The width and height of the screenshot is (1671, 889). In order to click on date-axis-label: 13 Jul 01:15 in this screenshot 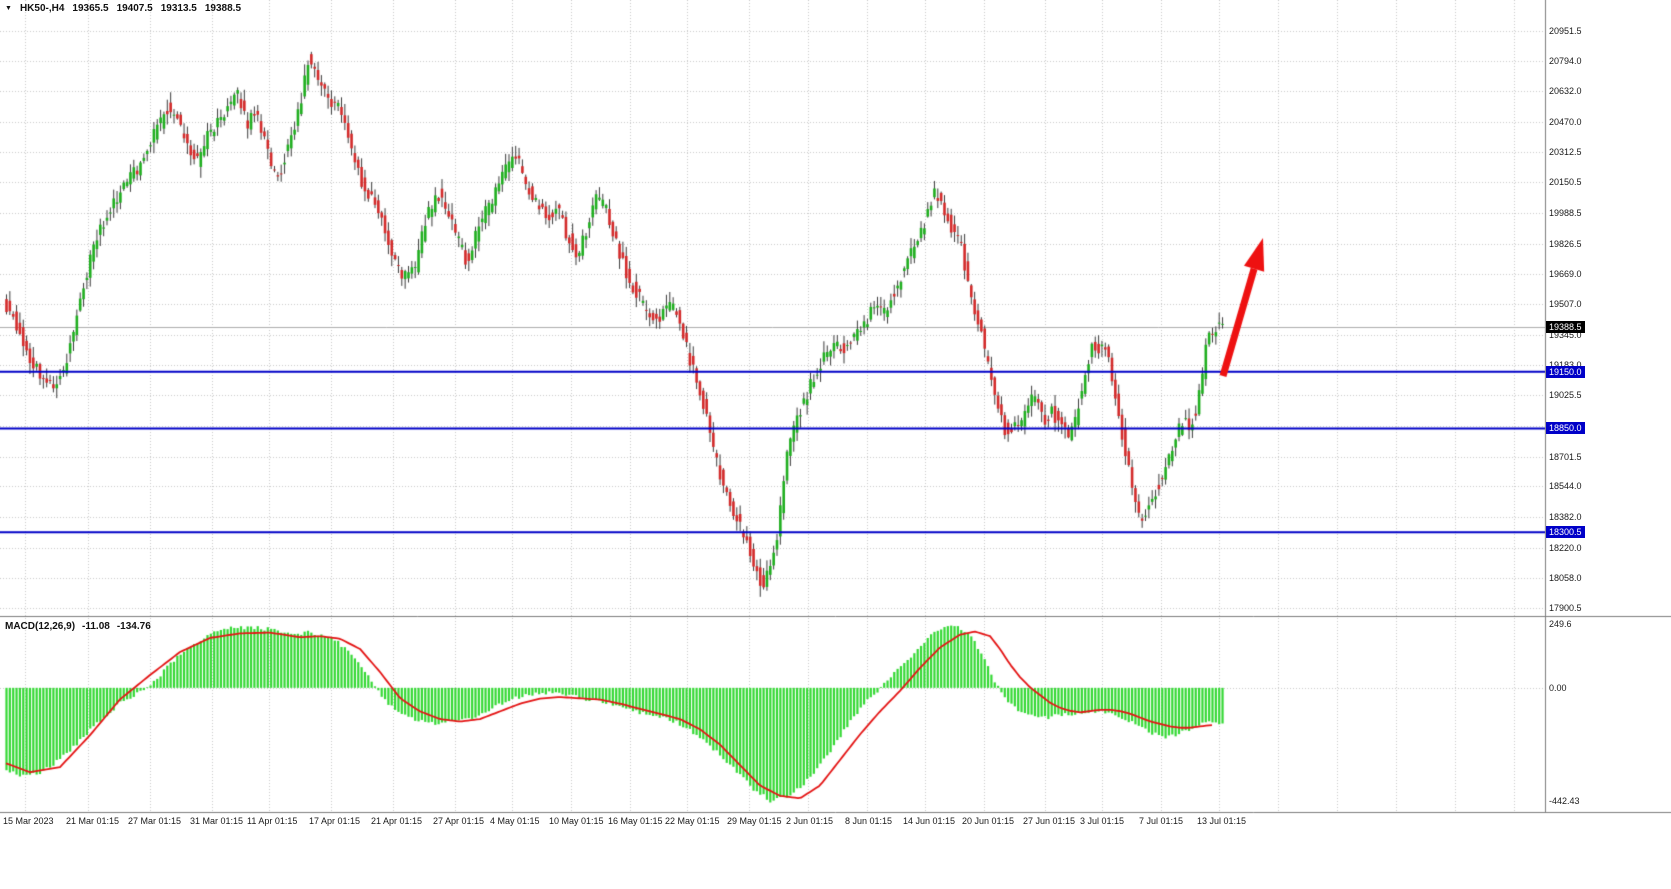, I will do `click(1222, 821)`.